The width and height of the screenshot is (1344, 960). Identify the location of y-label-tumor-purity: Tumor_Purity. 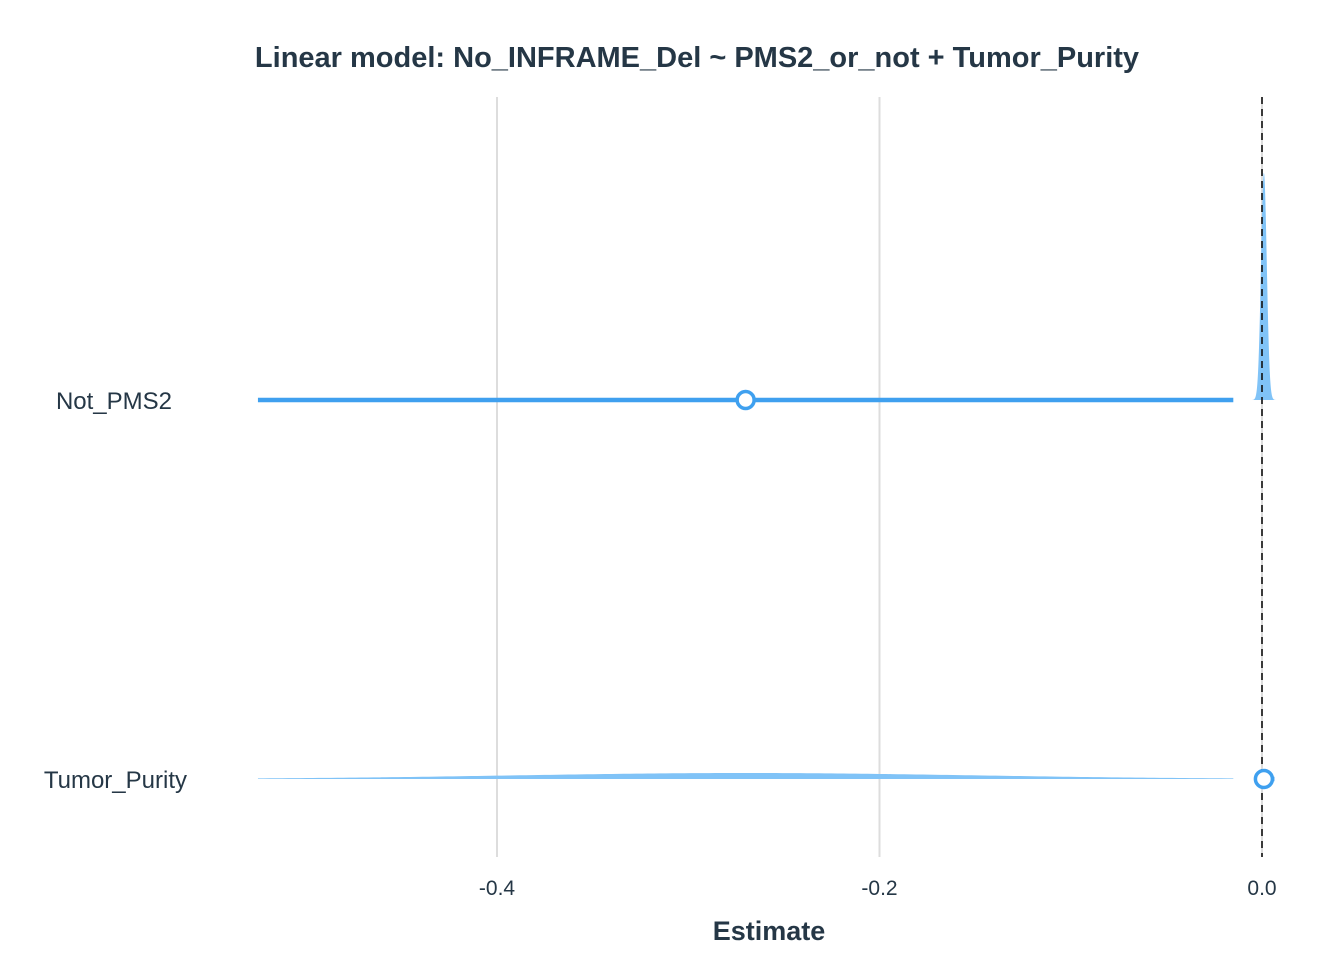
(115, 780).